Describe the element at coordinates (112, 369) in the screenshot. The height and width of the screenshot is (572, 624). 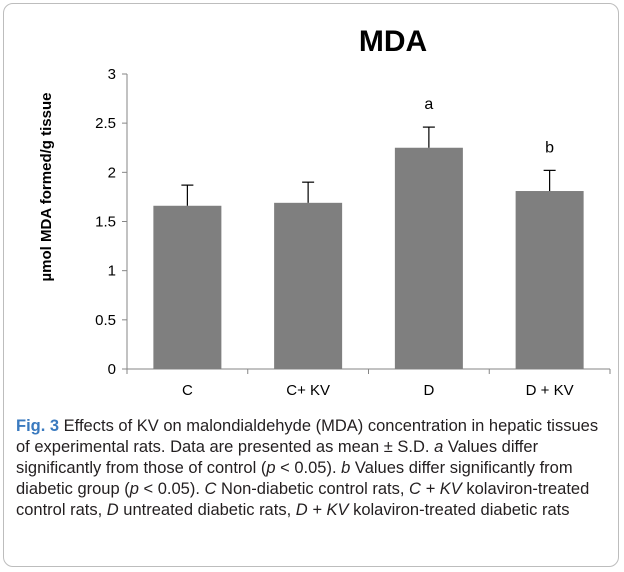
I see `y-tick-label: 0` at that location.